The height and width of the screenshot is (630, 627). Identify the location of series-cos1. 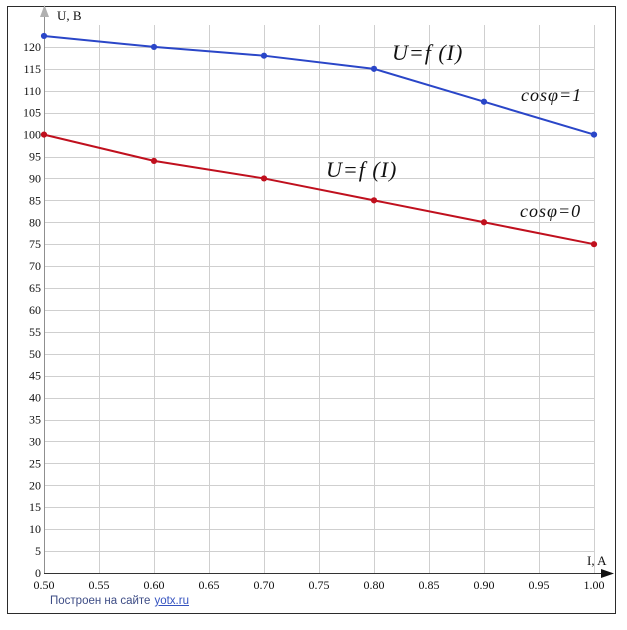
(319, 85).